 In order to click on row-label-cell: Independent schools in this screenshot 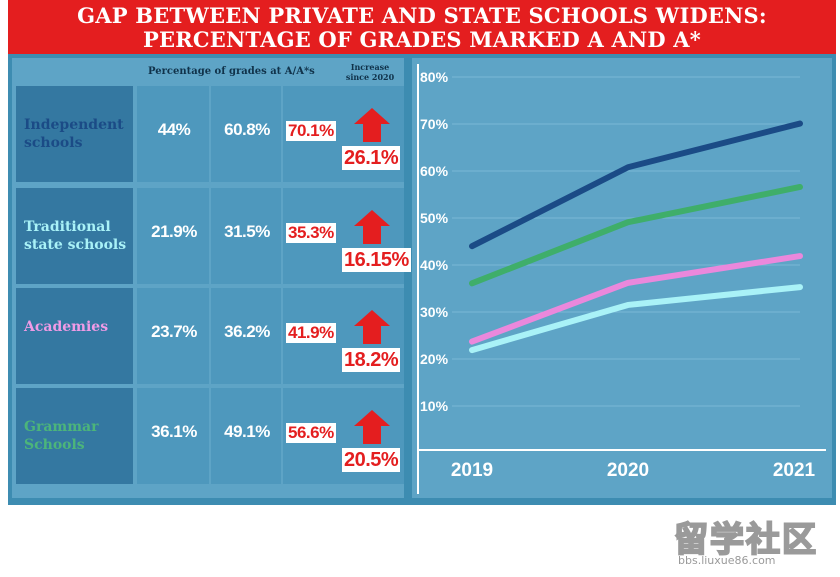, I will do `click(74, 134)`.